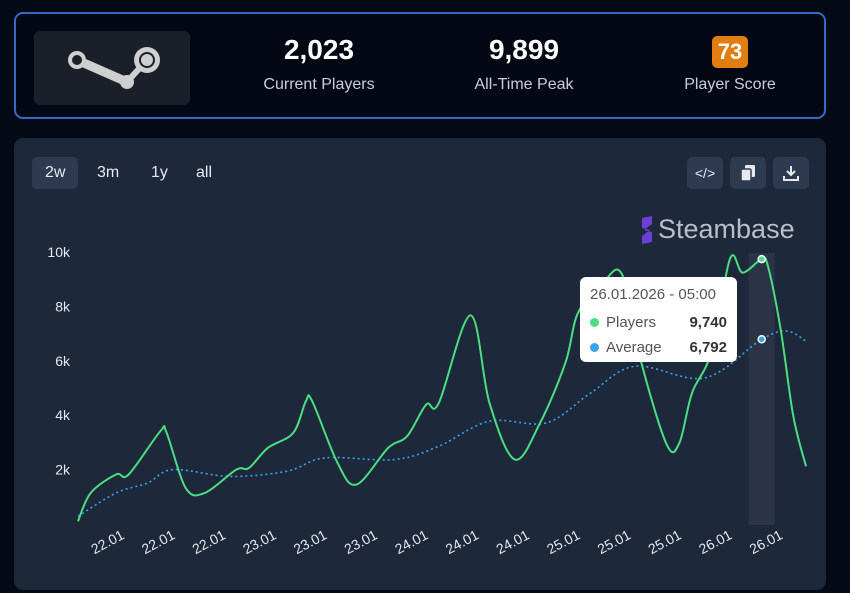 Image resolution: width=850 pixels, height=593 pixels. What do you see at coordinates (524, 49) in the screenshot?
I see `all-time-peak-value: 9,899` at bounding box center [524, 49].